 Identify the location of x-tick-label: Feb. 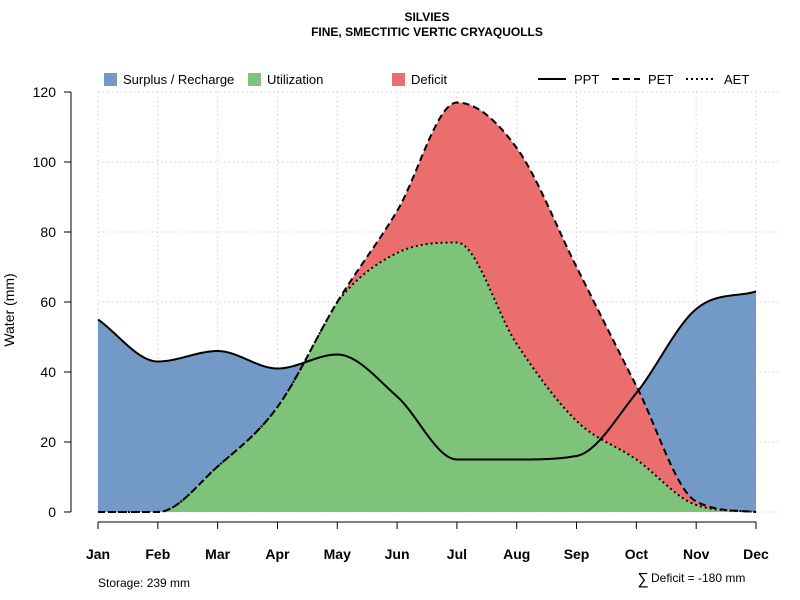
(157, 554).